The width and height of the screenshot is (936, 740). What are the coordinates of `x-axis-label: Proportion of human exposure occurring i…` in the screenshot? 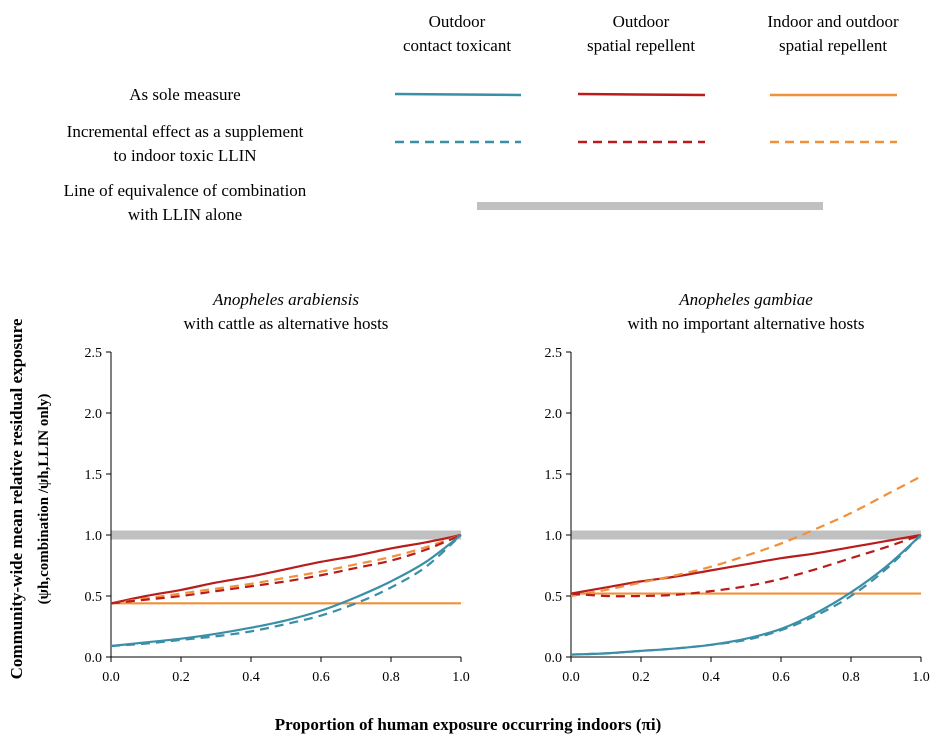 It's located at (468, 724).